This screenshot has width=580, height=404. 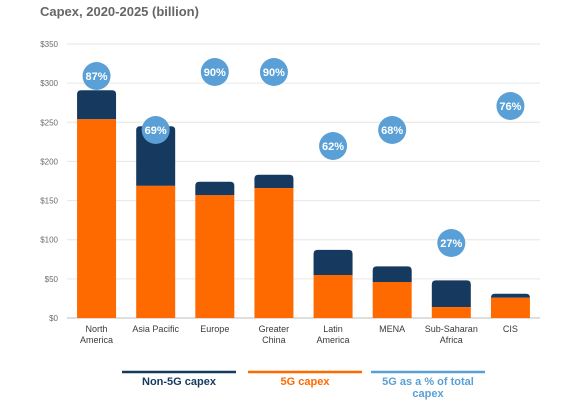 What do you see at coordinates (333, 329) in the screenshot?
I see `x-tick-label: Latin` at bounding box center [333, 329].